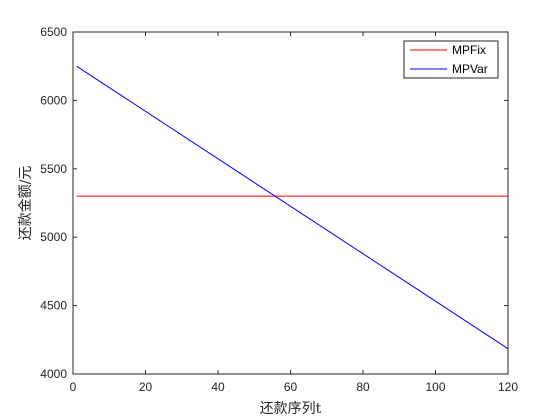 This screenshot has width=560, height=420. I want to click on y-tick-label: 4500, so click(53, 306).